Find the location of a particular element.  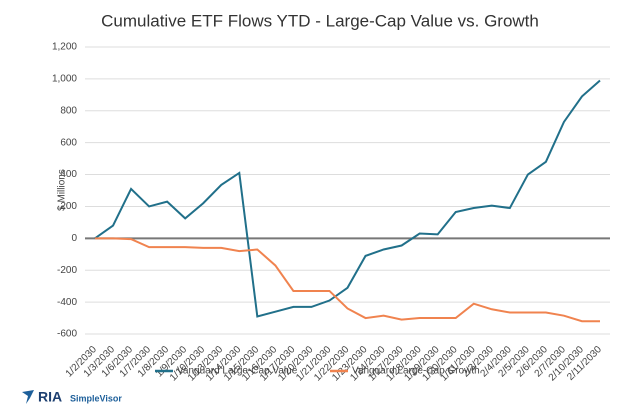

logo-product: SimpleVisor is located at coordinates (96, 398).